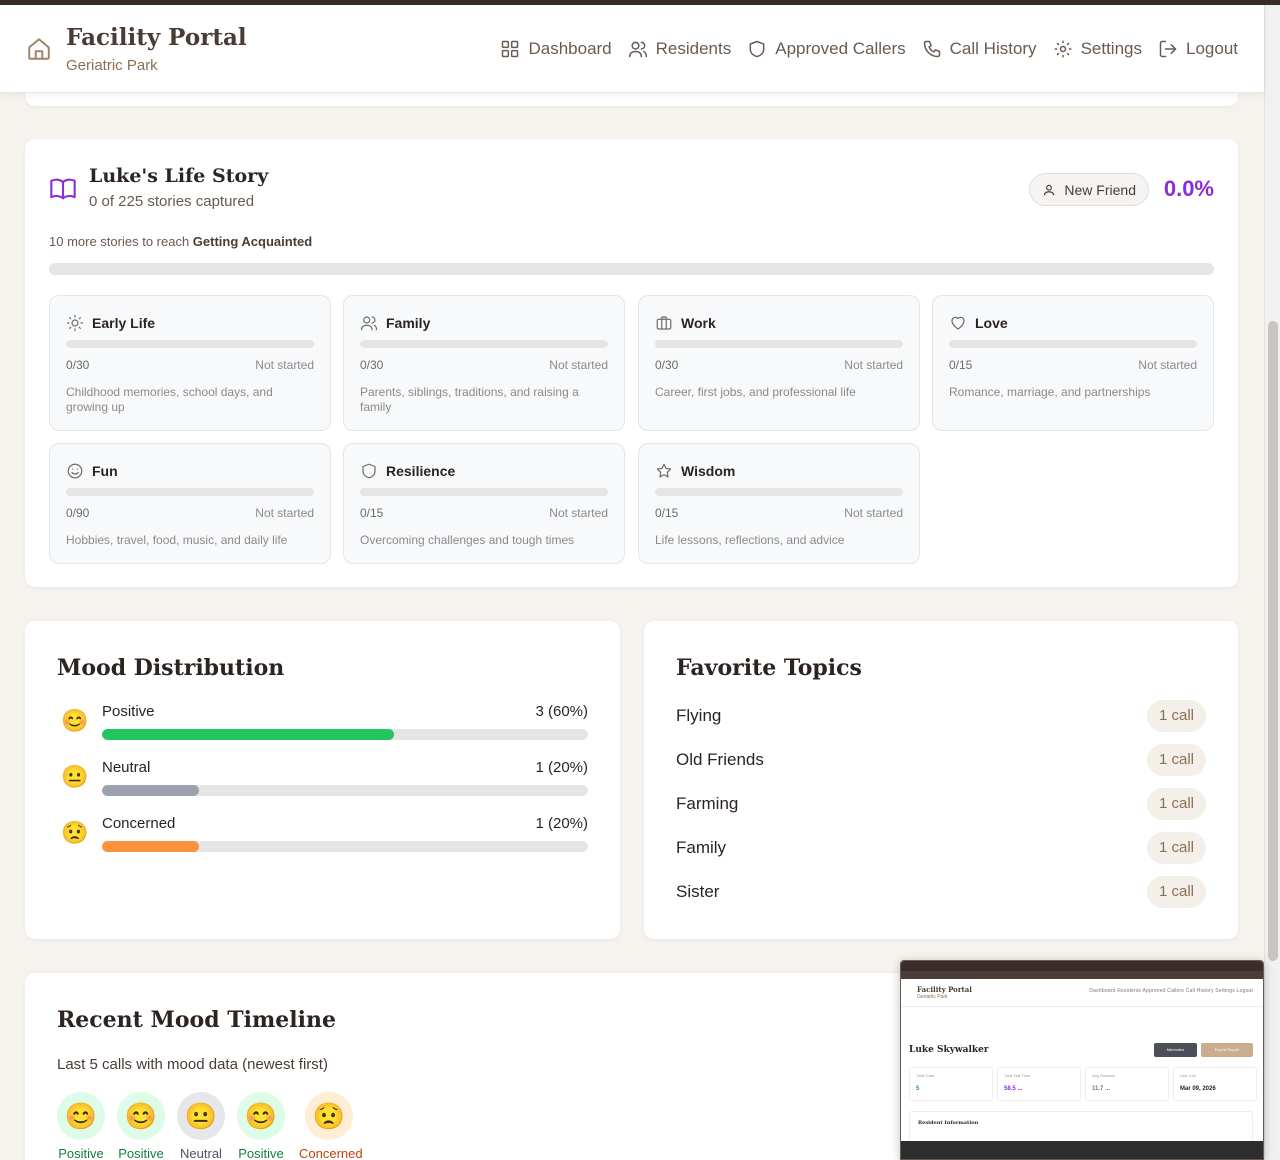  Describe the element at coordinates (1188, 188) in the screenshot. I see `life-story-percent: 0.0%` at that location.